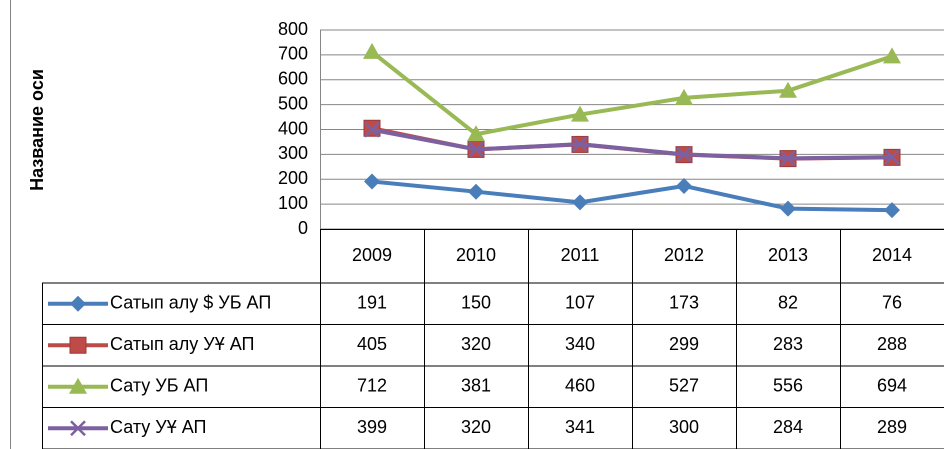  What do you see at coordinates (476, 386) in the screenshot?
I see `table-cell: 381` at bounding box center [476, 386].